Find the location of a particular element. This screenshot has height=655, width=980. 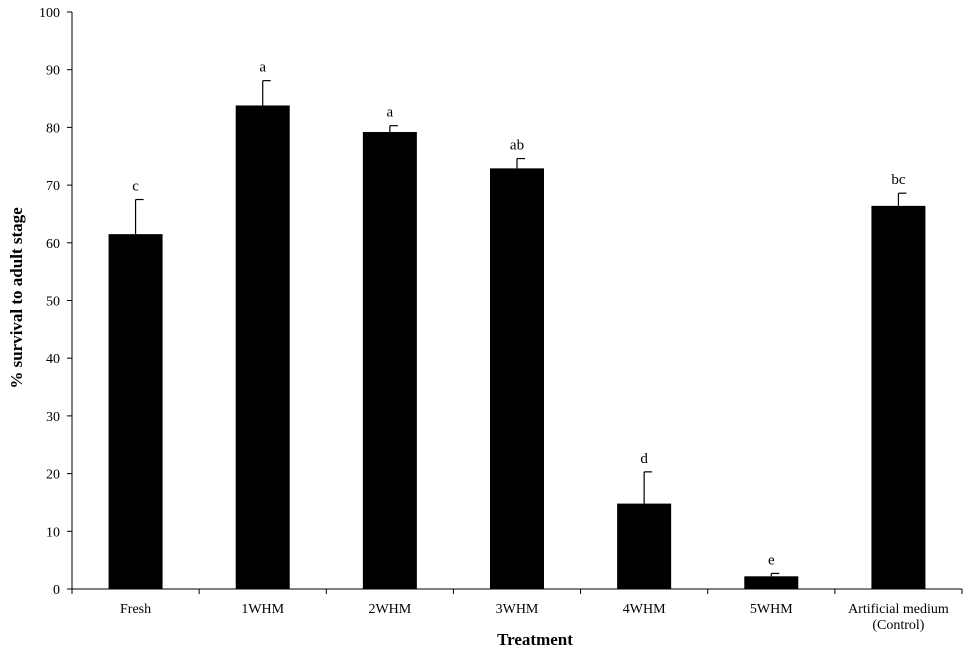

x-tick-label-line: 4WHM is located at coordinates (644, 609).